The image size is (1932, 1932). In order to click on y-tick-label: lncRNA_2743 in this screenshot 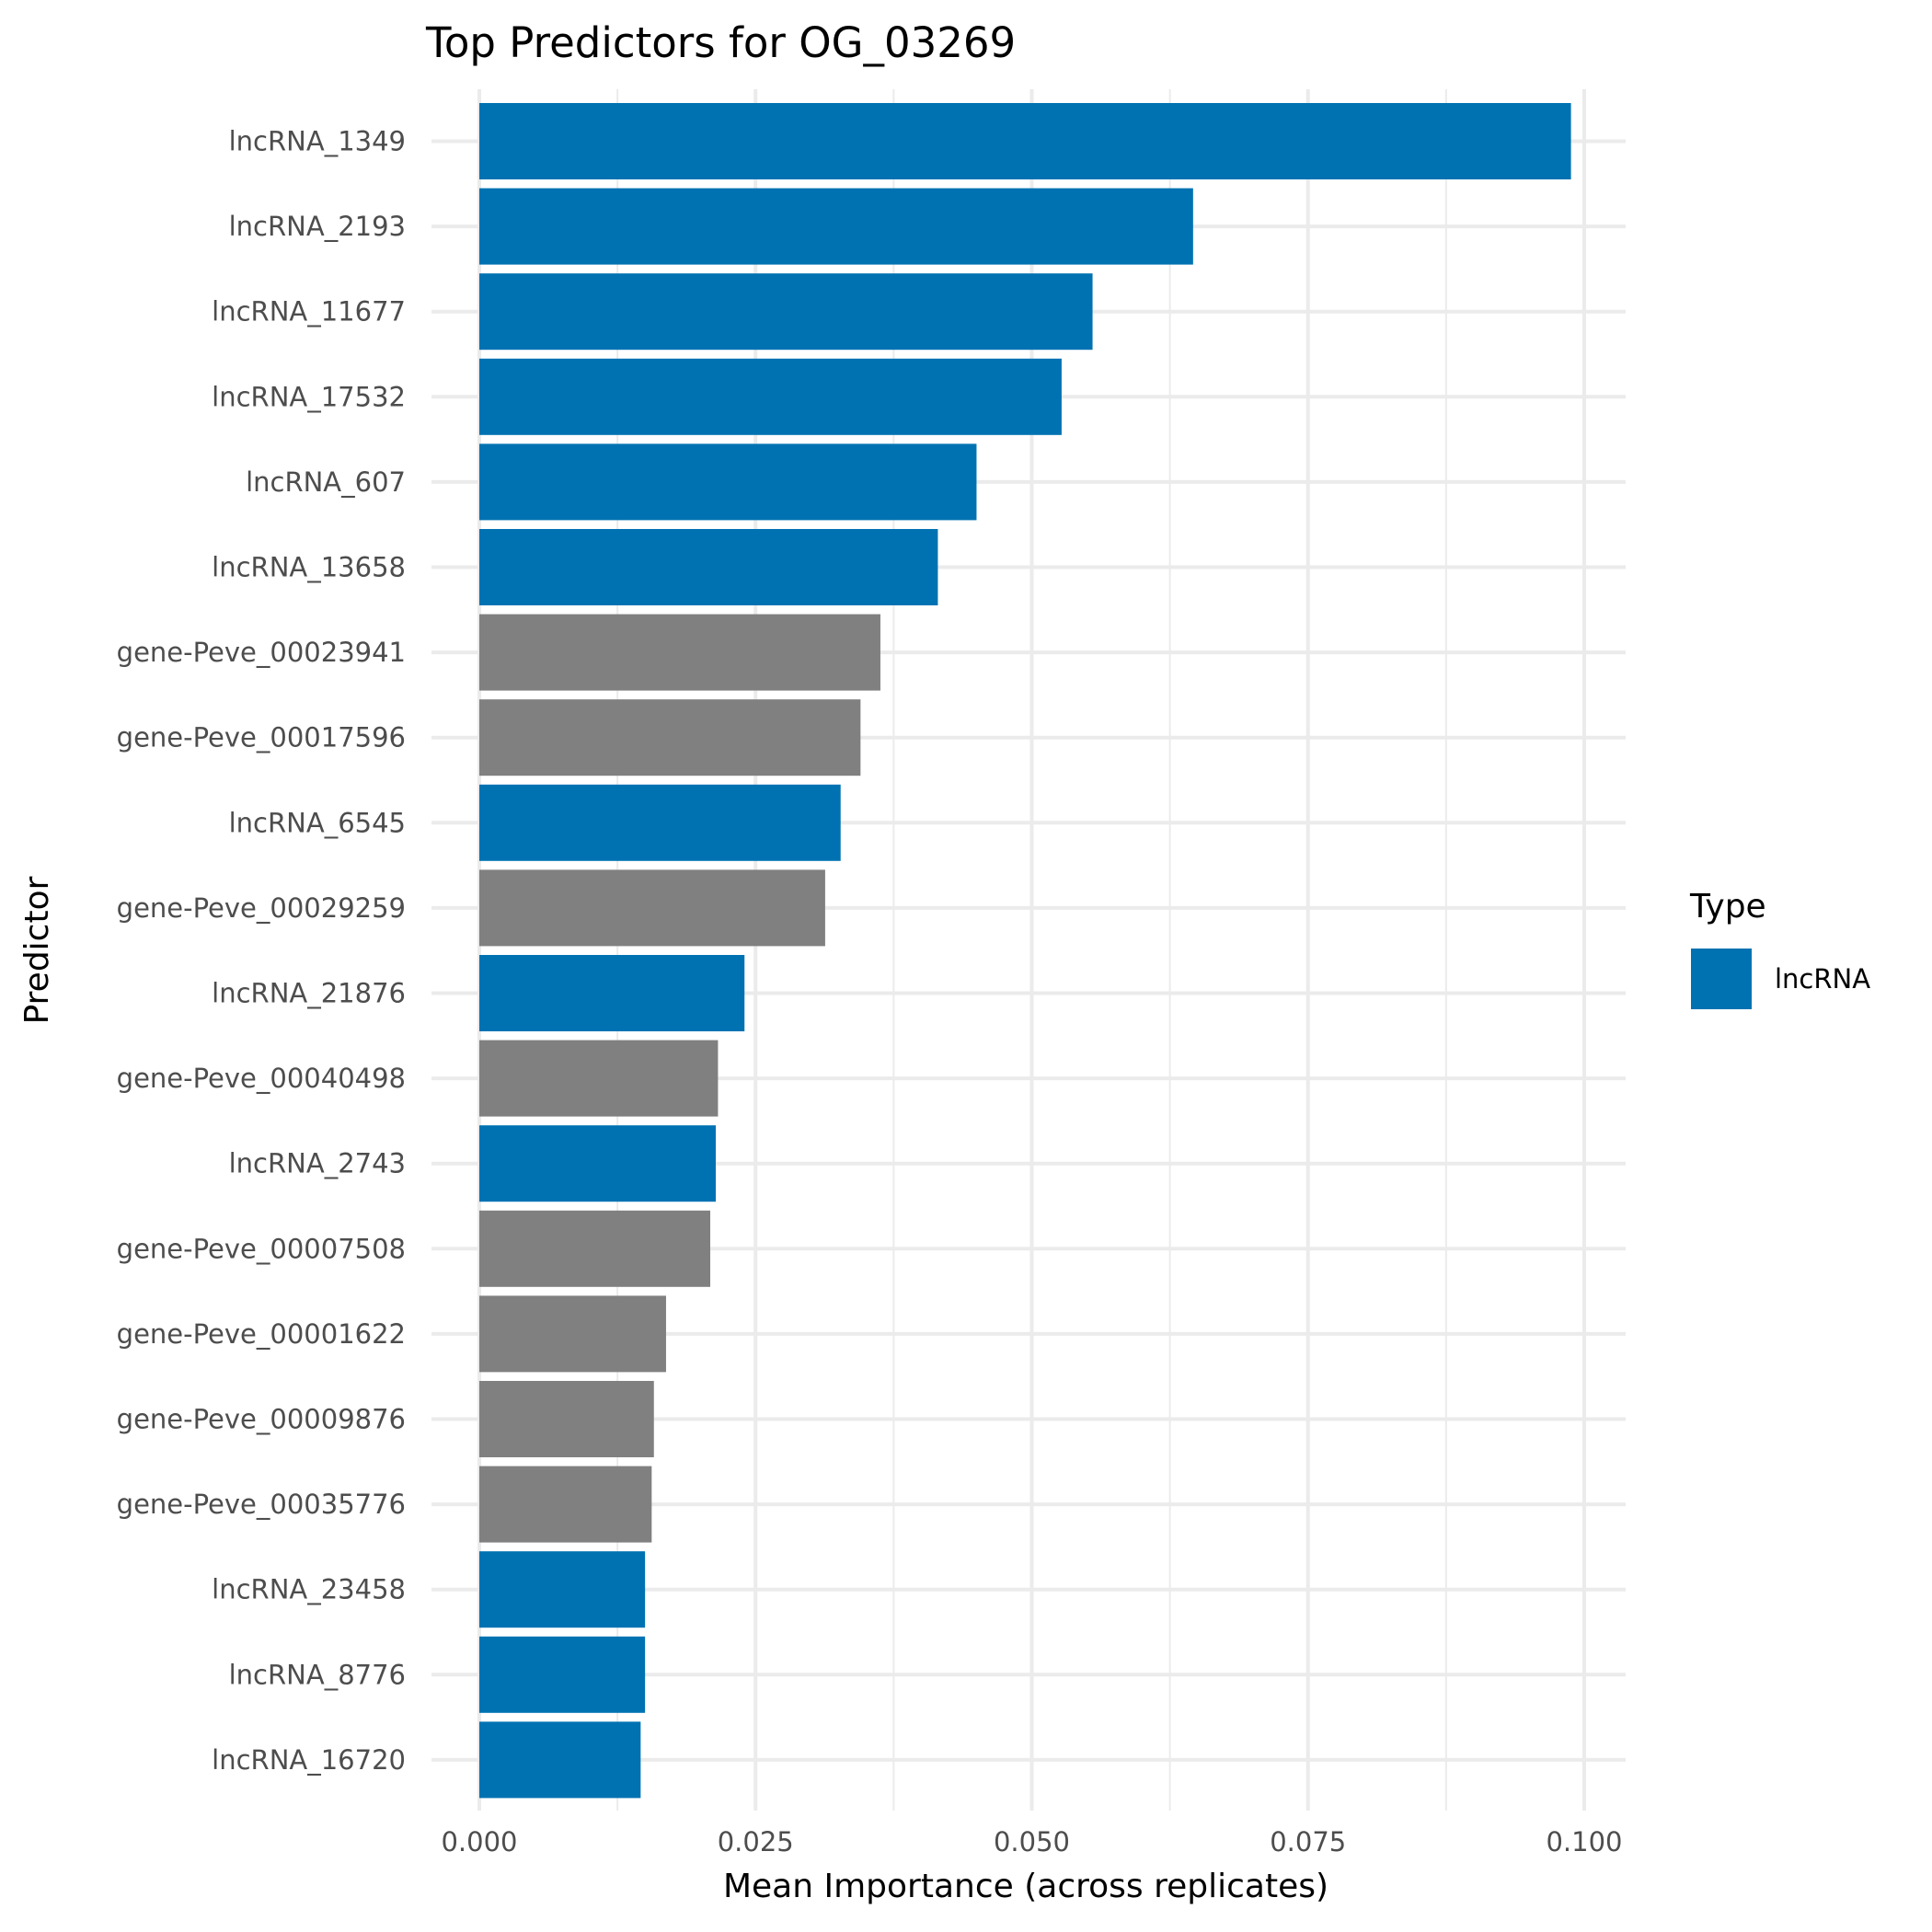, I will do `click(317, 1163)`.